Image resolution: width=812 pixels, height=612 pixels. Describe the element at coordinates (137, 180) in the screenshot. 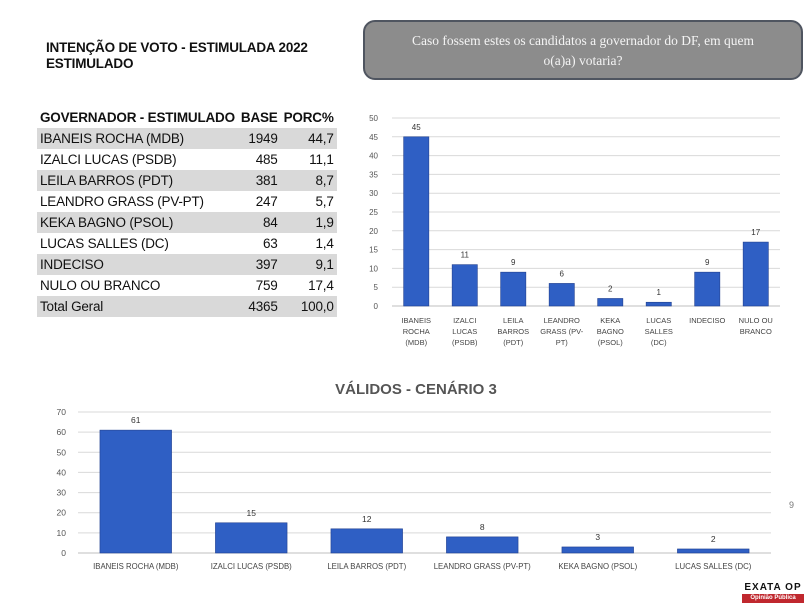

I see `table-cell: LEILA BARROS (PDT)` at that location.